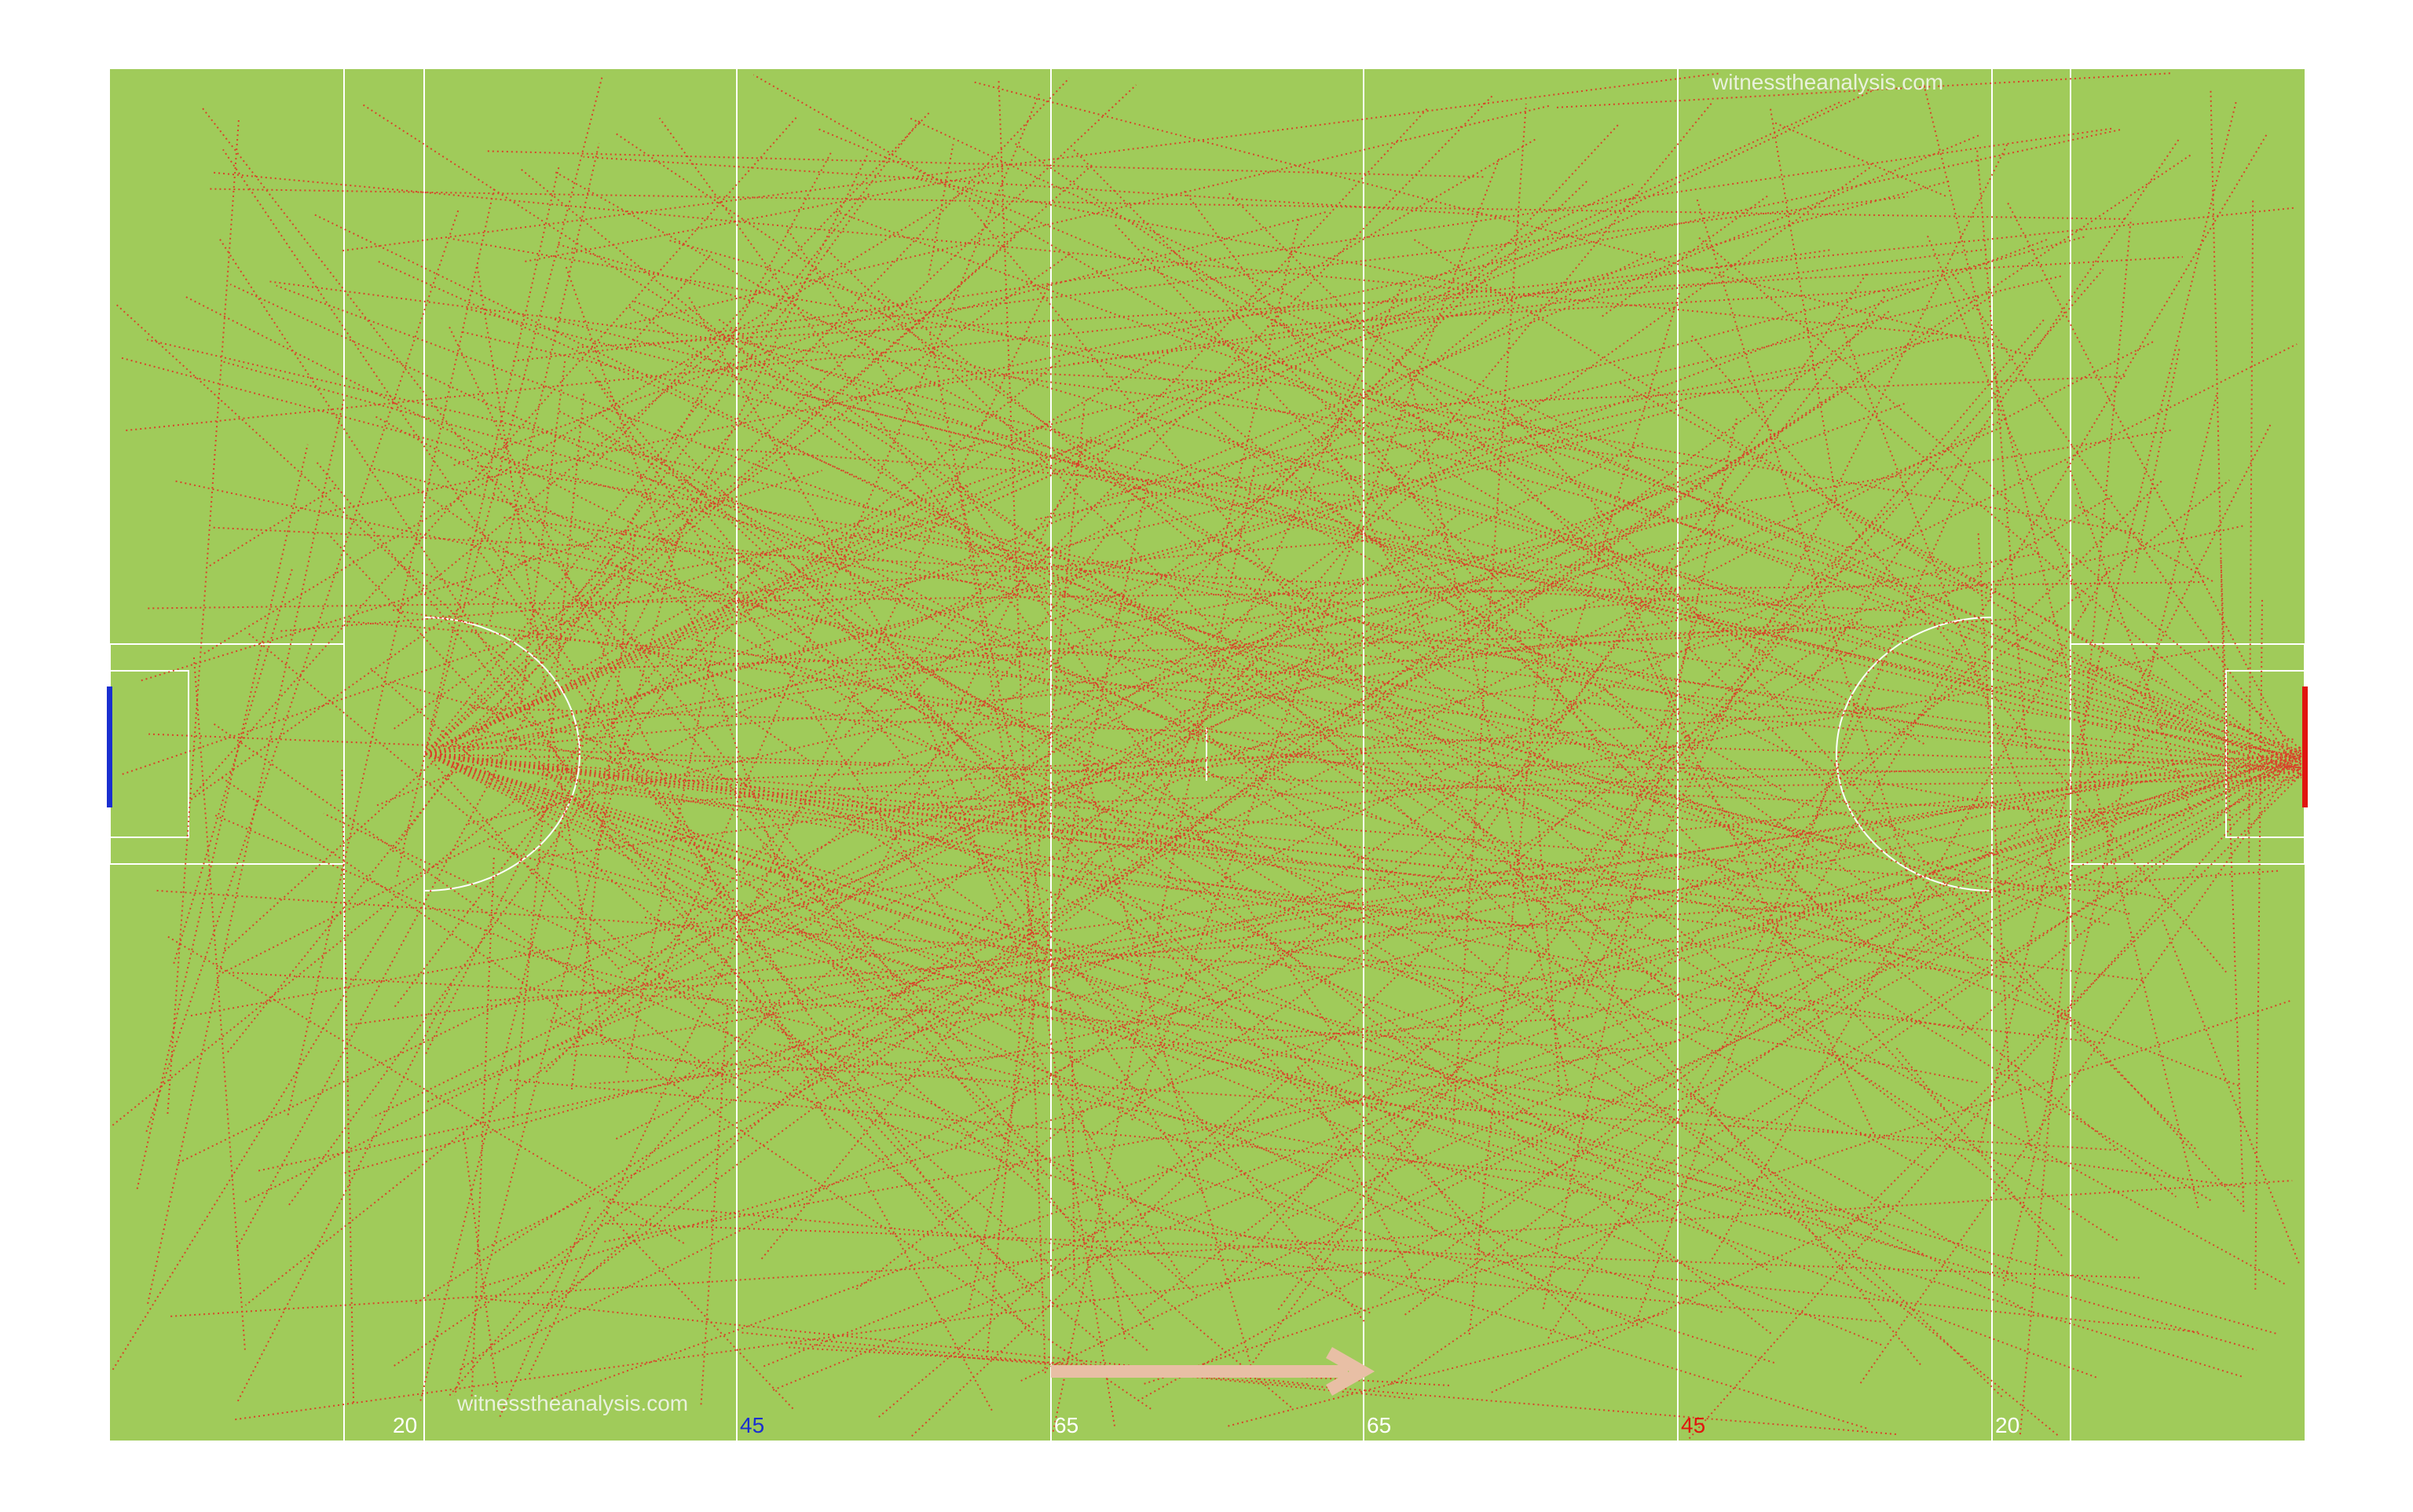 The width and height of the screenshot is (2413, 1512). What do you see at coordinates (1827, 82) in the screenshot?
I see `watermark-top: witnesstheanalysis.com` at bounding box center [1827, 82].